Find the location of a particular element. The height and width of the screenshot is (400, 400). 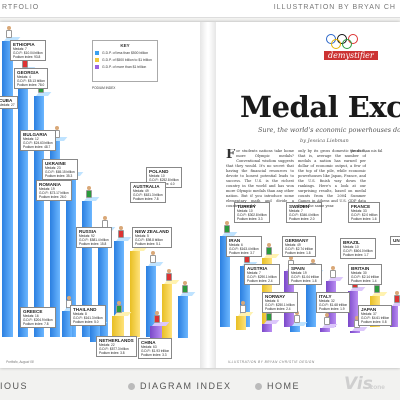

country-gdp: G.D.P.: $1.68 trillion is located at coordinates (333, 305).